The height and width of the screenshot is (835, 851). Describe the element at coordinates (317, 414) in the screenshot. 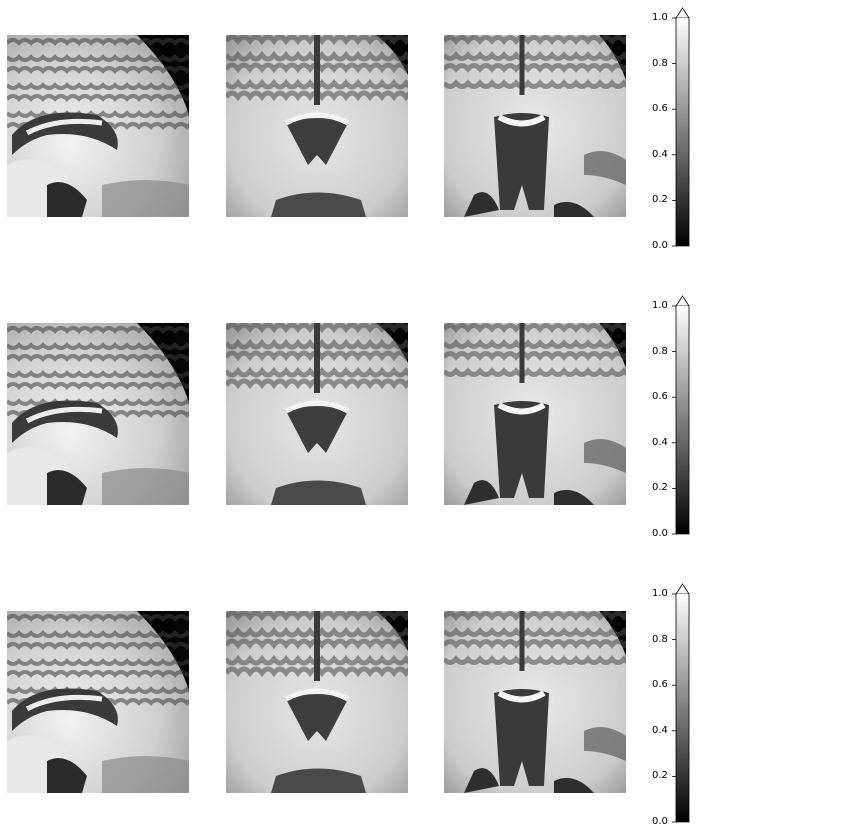

I see `row2-coronal-slice` at that location.